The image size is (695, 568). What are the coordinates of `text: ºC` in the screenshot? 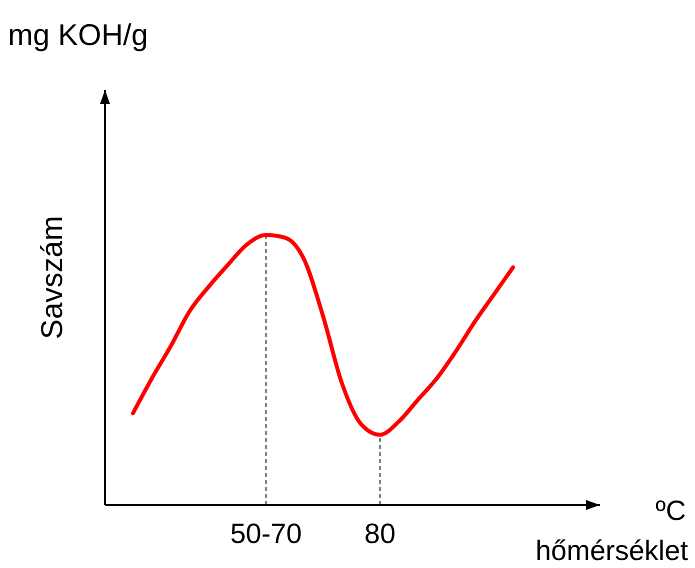 It's located at (671, 510).